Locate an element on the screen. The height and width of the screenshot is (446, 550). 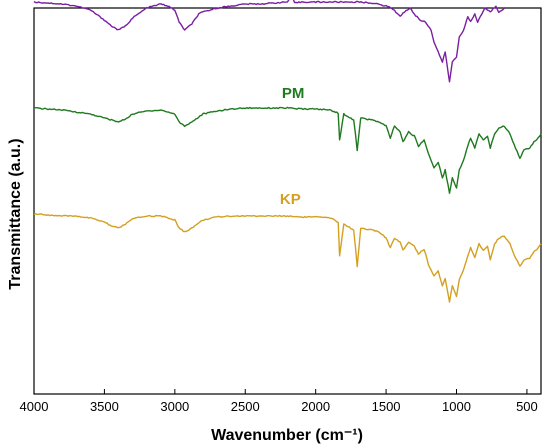
x-tick-label: 3500 is located at coordinates (104, 406).